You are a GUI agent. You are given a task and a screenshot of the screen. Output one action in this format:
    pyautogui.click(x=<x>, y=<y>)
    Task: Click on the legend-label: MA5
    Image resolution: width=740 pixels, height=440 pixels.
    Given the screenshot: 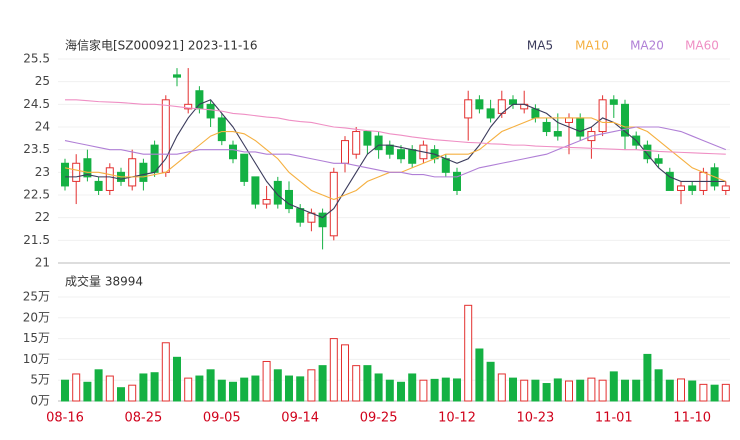 What is the action you would take?
    pyautogui.click(x=540, y=46)
    